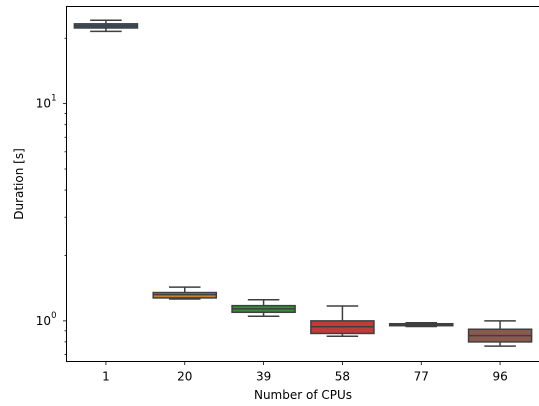 This screenshot has height=406, width=539. What do you see at coordinates (421, 377) in the screenshot?
I see `x-tick-label: 77` at bounding box center [421, 377].